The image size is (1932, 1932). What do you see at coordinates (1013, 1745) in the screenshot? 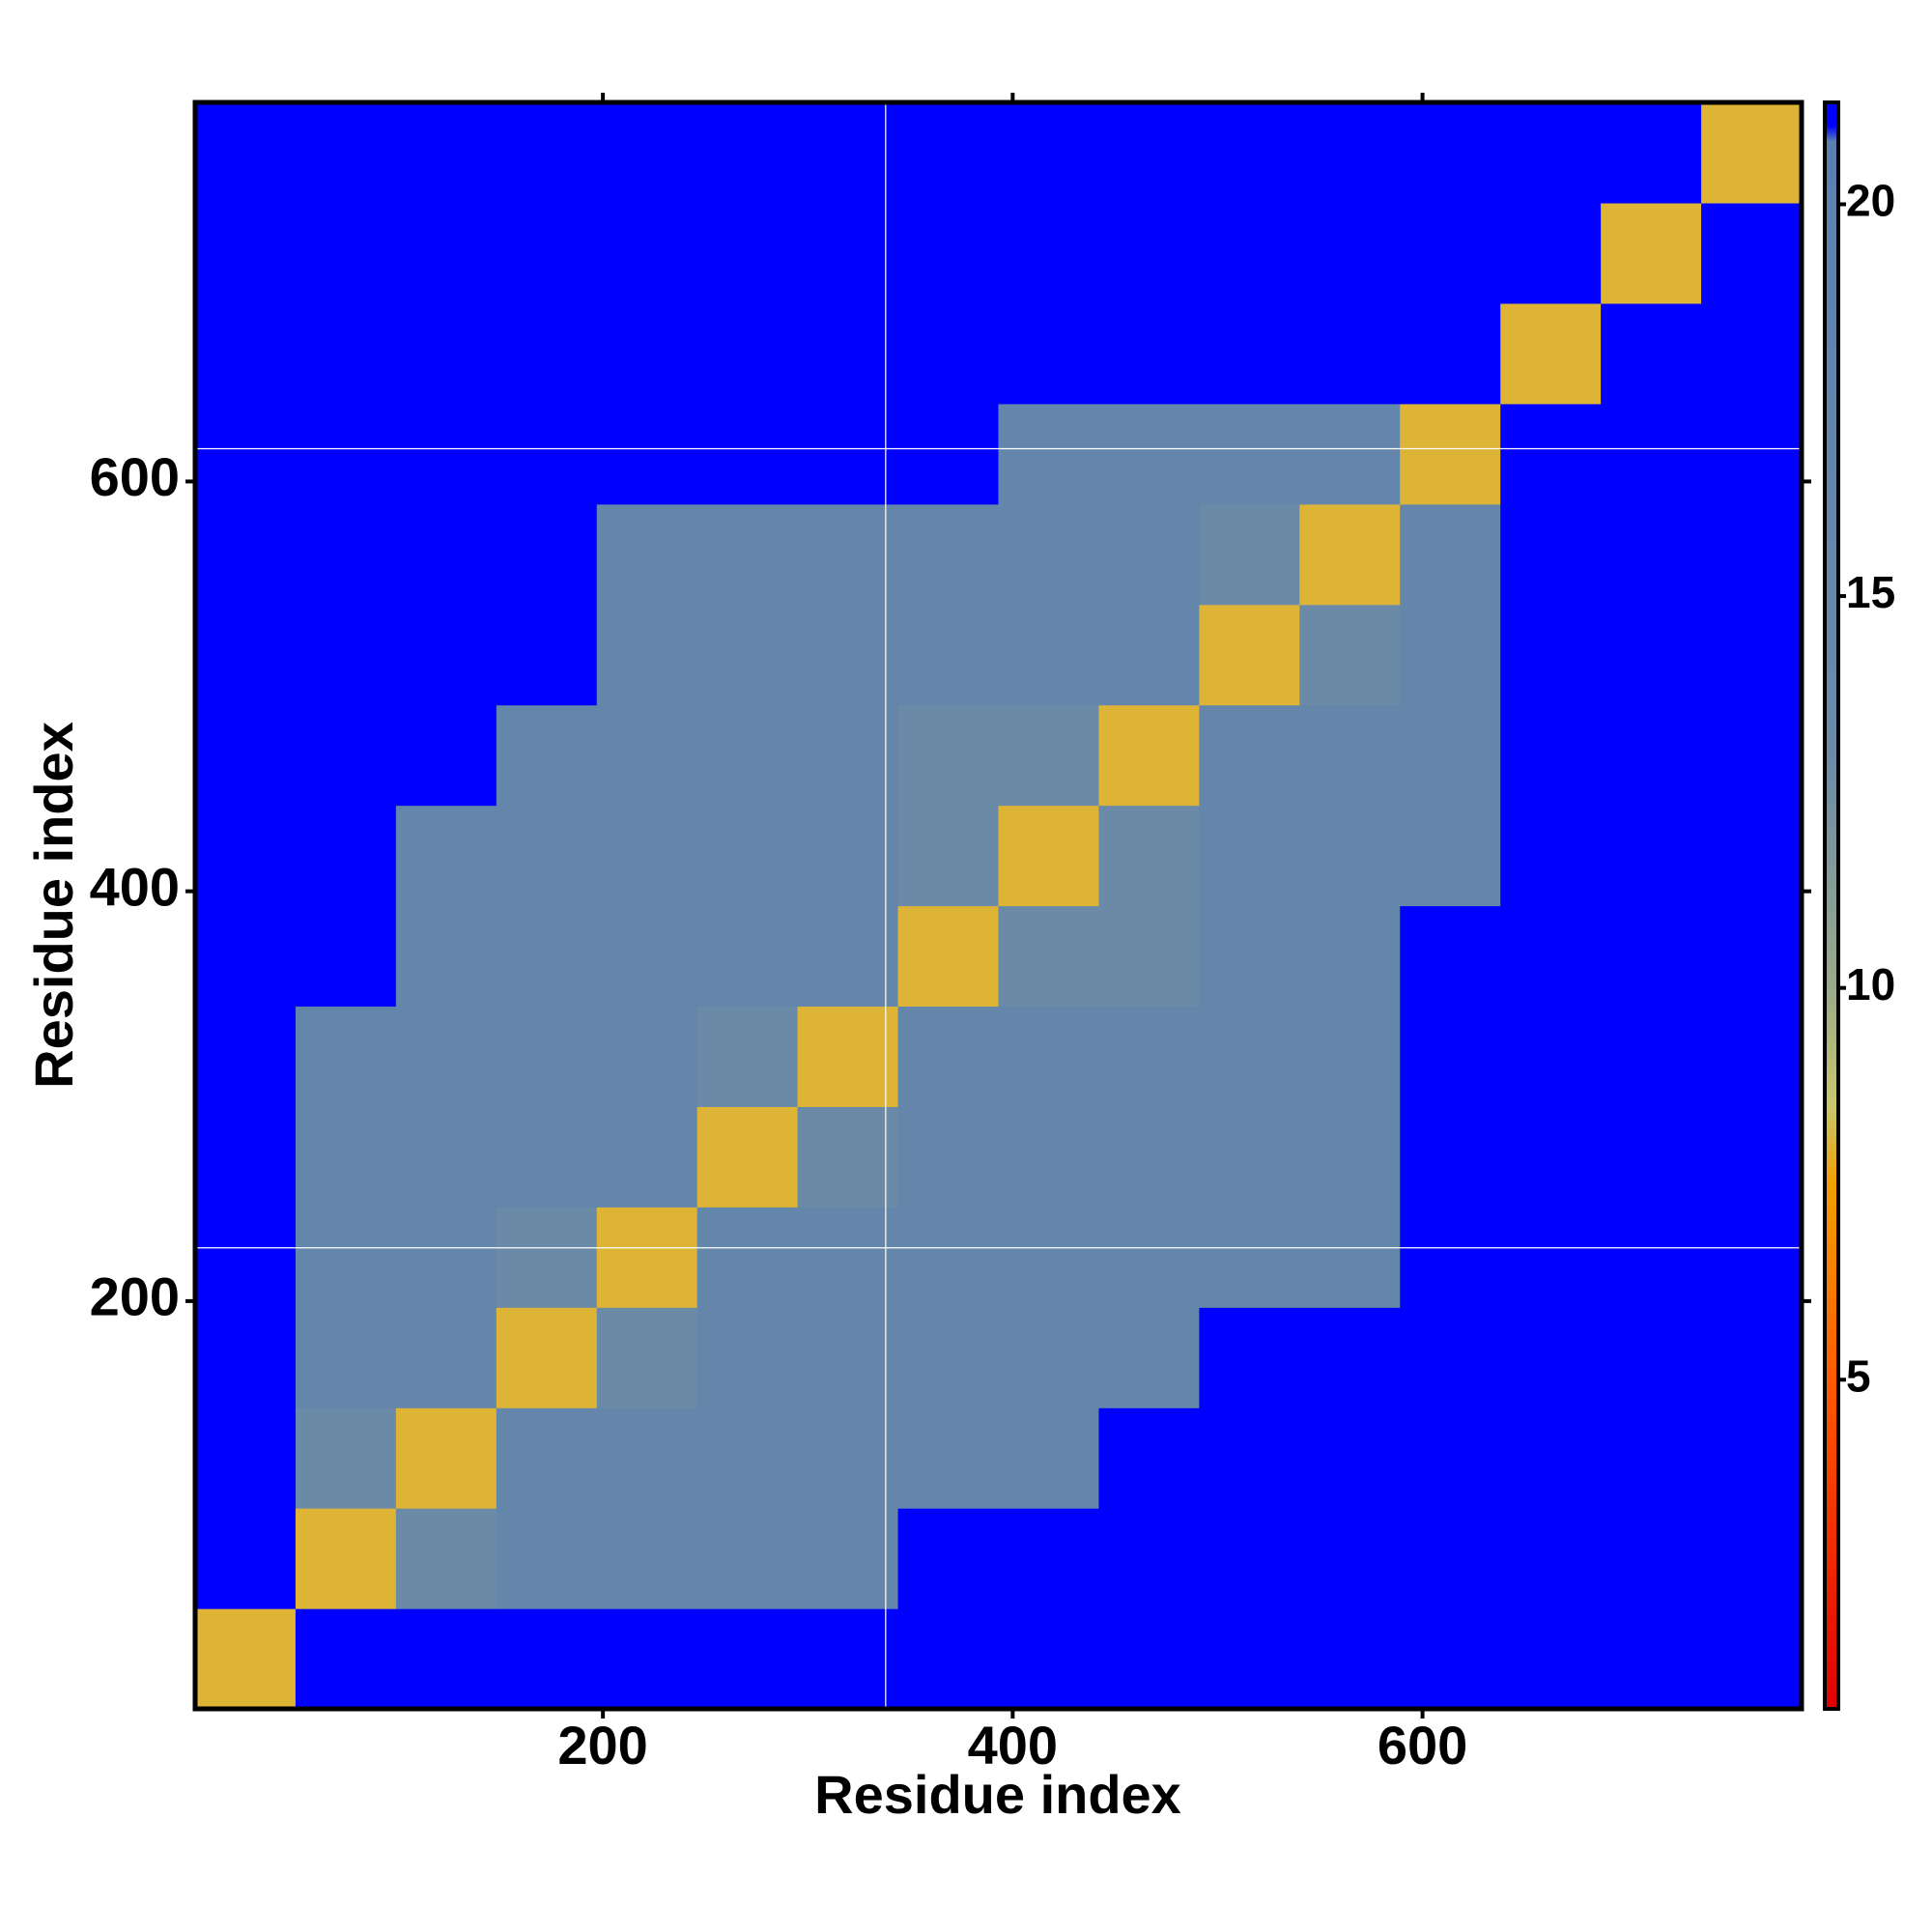
I see `x-tick-label: 400` at bounding box center [1013, 1745].